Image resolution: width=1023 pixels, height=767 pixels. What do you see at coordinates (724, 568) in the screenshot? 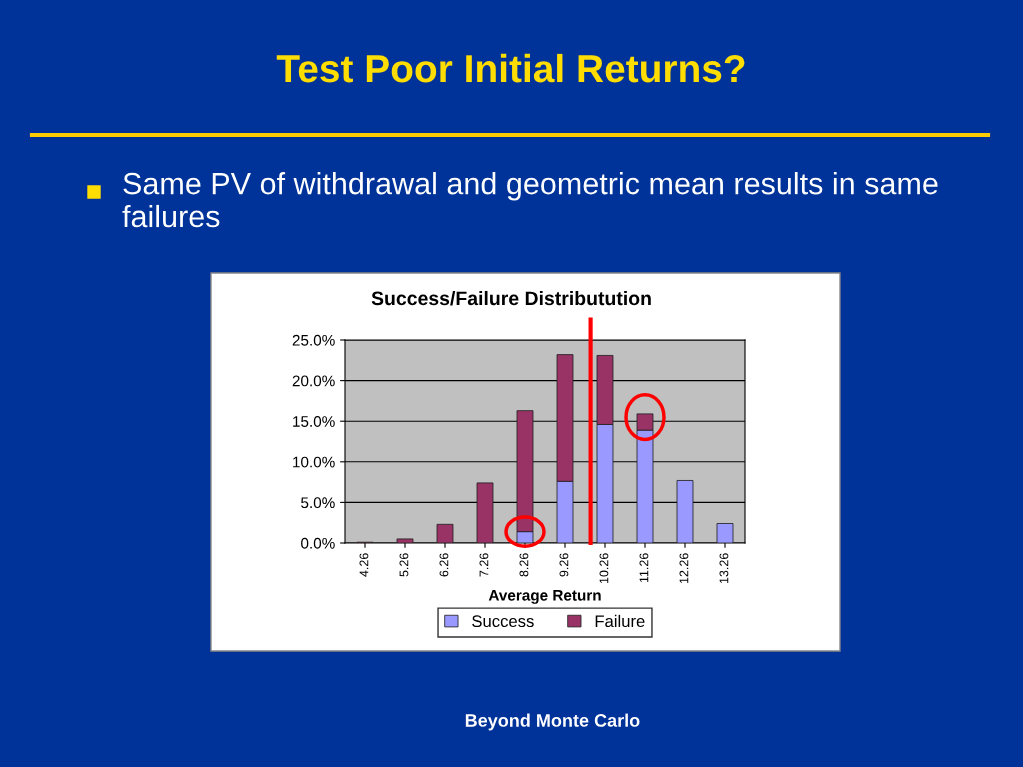
I see `x-tick-label: 13.26` at bounding box center [724, 568].